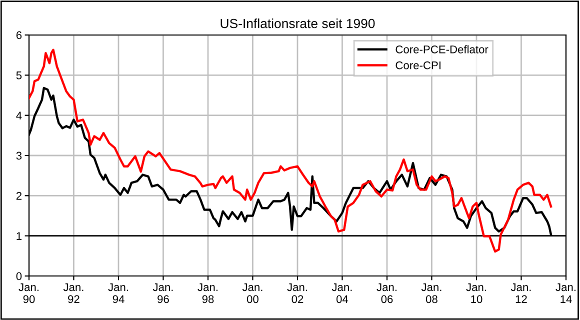 The height and width of the screenshot is (320, 580). What do you see at coordinates (73, 293) in the screenshot?
I see `x-tick-label: Jan. 92` at bounding box center [73, 293].